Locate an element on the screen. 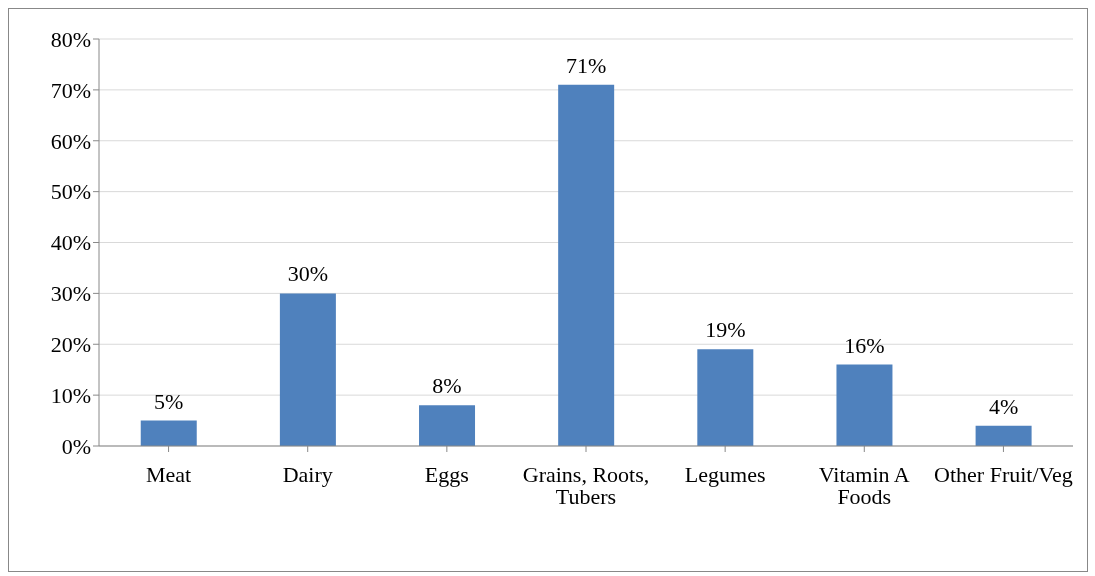 The height and width of the screenshot is (576, 1095). x-tick-label: Other Fruit/Veg is located at coordinates (1003, 474).